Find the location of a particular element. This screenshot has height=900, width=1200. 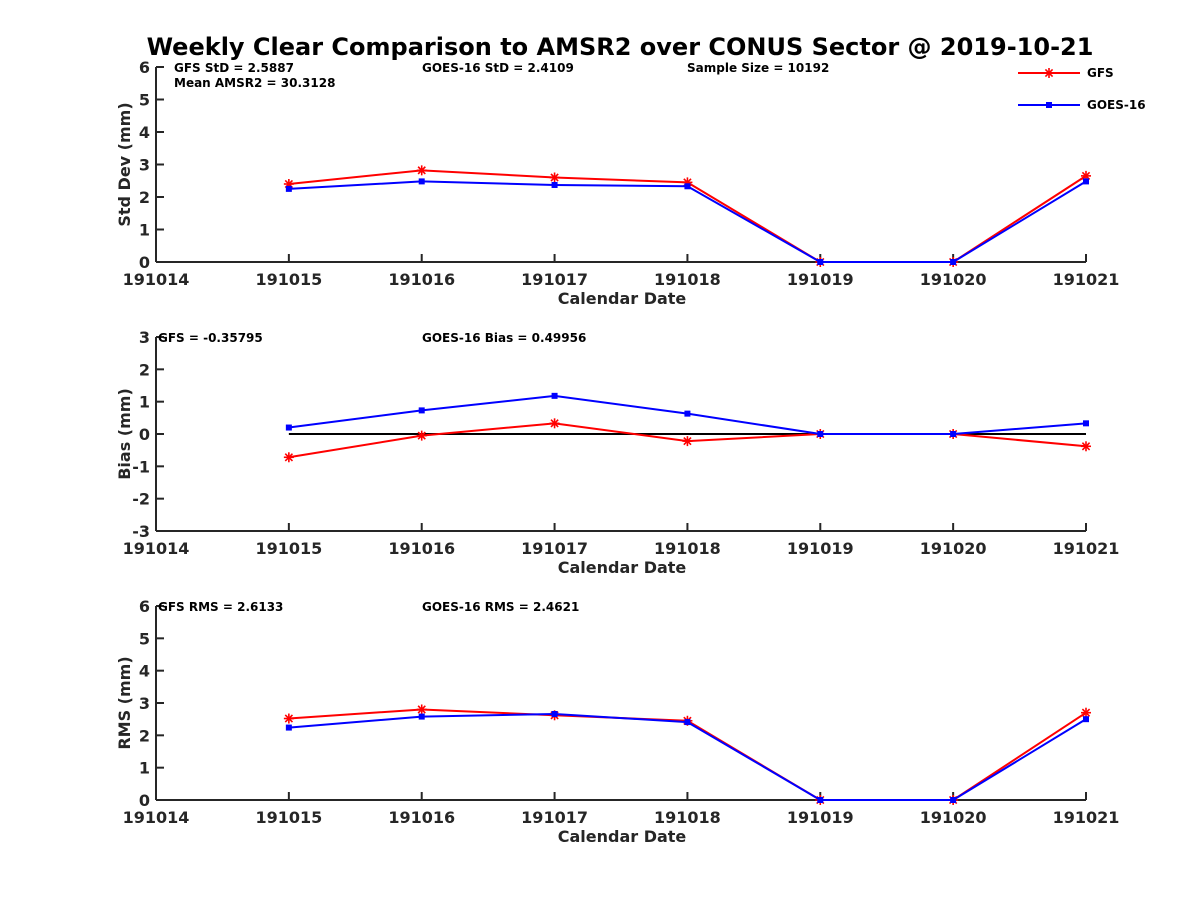

series-gfs is located at coordinates (687, 440).